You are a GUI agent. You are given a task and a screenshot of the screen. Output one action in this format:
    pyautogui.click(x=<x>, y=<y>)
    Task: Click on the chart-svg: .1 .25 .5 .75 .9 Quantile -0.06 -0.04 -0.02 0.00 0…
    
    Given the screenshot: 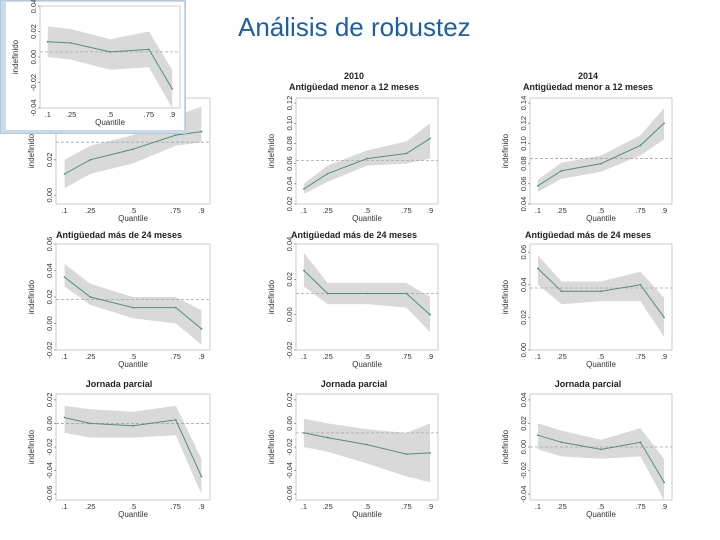 What is the action you would take?
    pyautogui.click(x=119, y=456)
    